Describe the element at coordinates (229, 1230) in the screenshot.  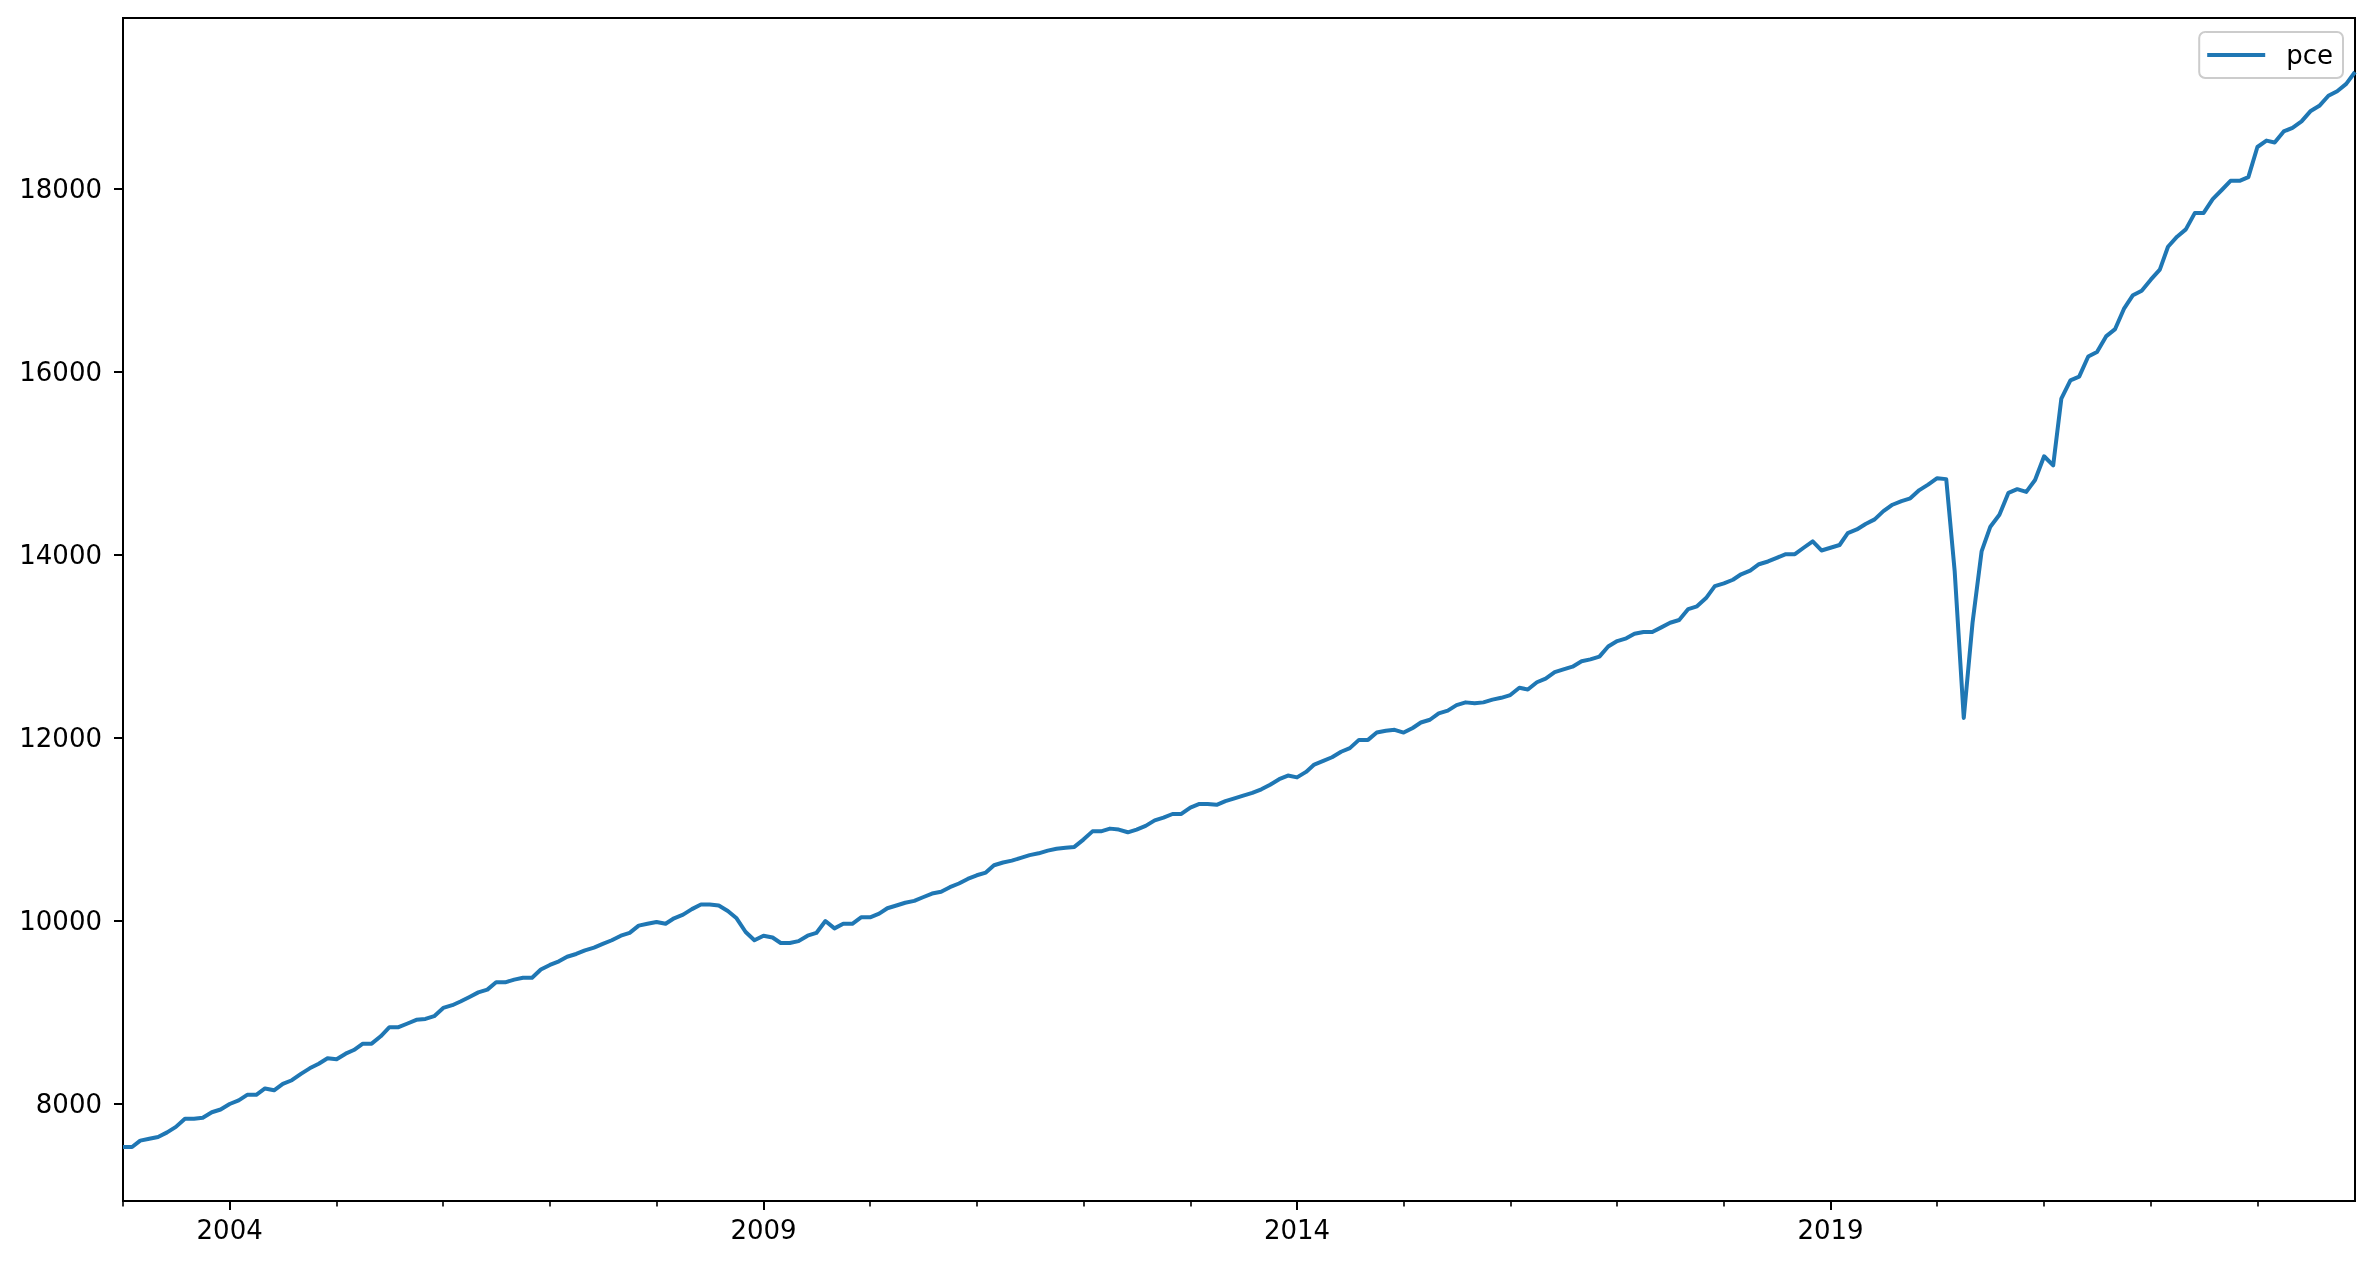
I see `x-tick-label: 2004` at that location.